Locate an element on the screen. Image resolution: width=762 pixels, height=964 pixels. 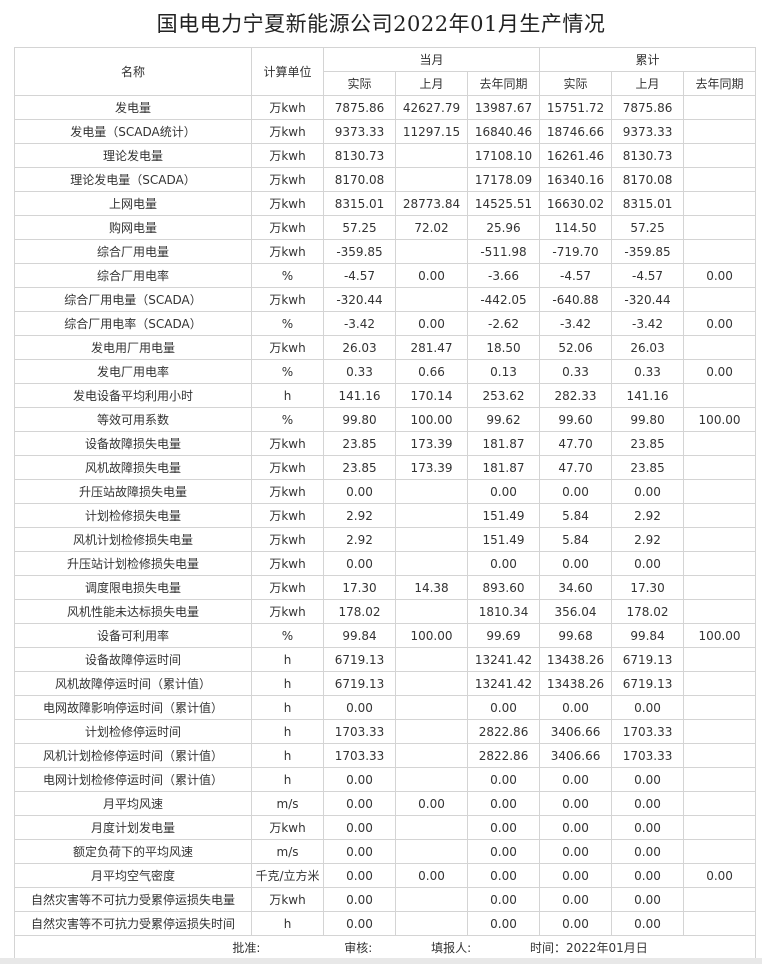
cell-current-last-year: 99.69 is located at coordinates (503, 635).